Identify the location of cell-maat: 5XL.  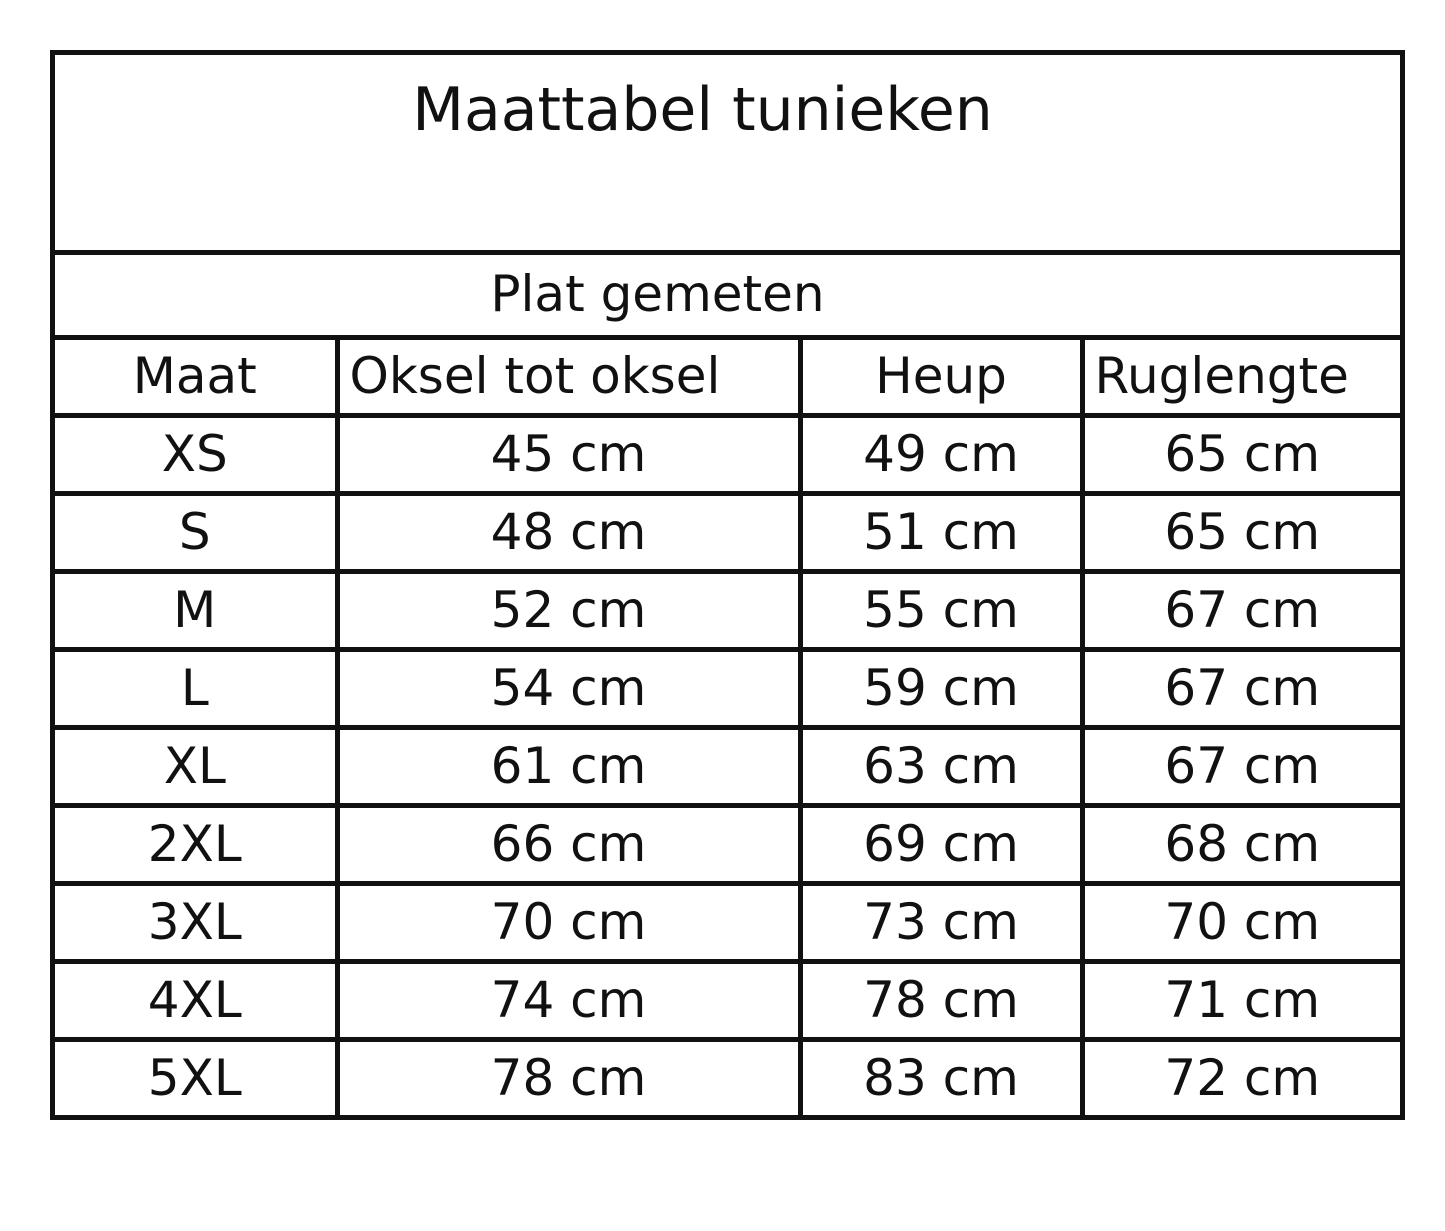
(197, 1076).